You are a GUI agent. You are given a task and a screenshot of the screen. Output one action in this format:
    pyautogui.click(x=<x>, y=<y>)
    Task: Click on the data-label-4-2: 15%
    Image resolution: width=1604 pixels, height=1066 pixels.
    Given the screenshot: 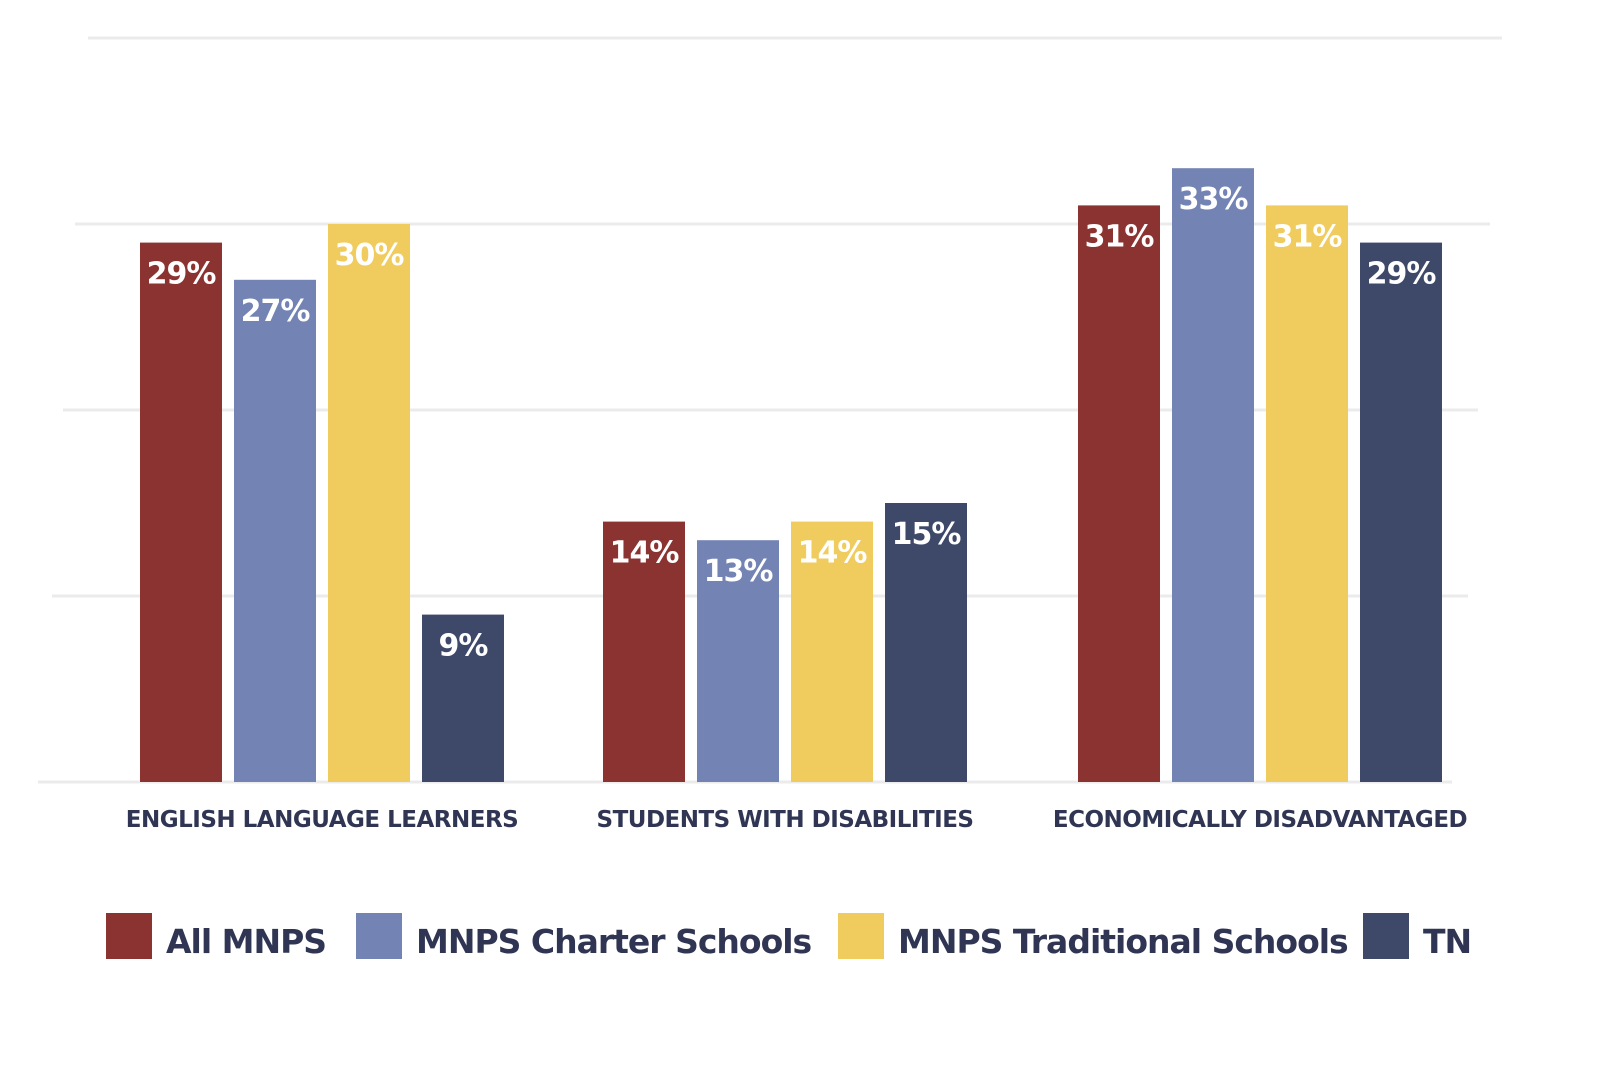 What is the action you would take?
    pyautogui.click(x=927, y=534)
    